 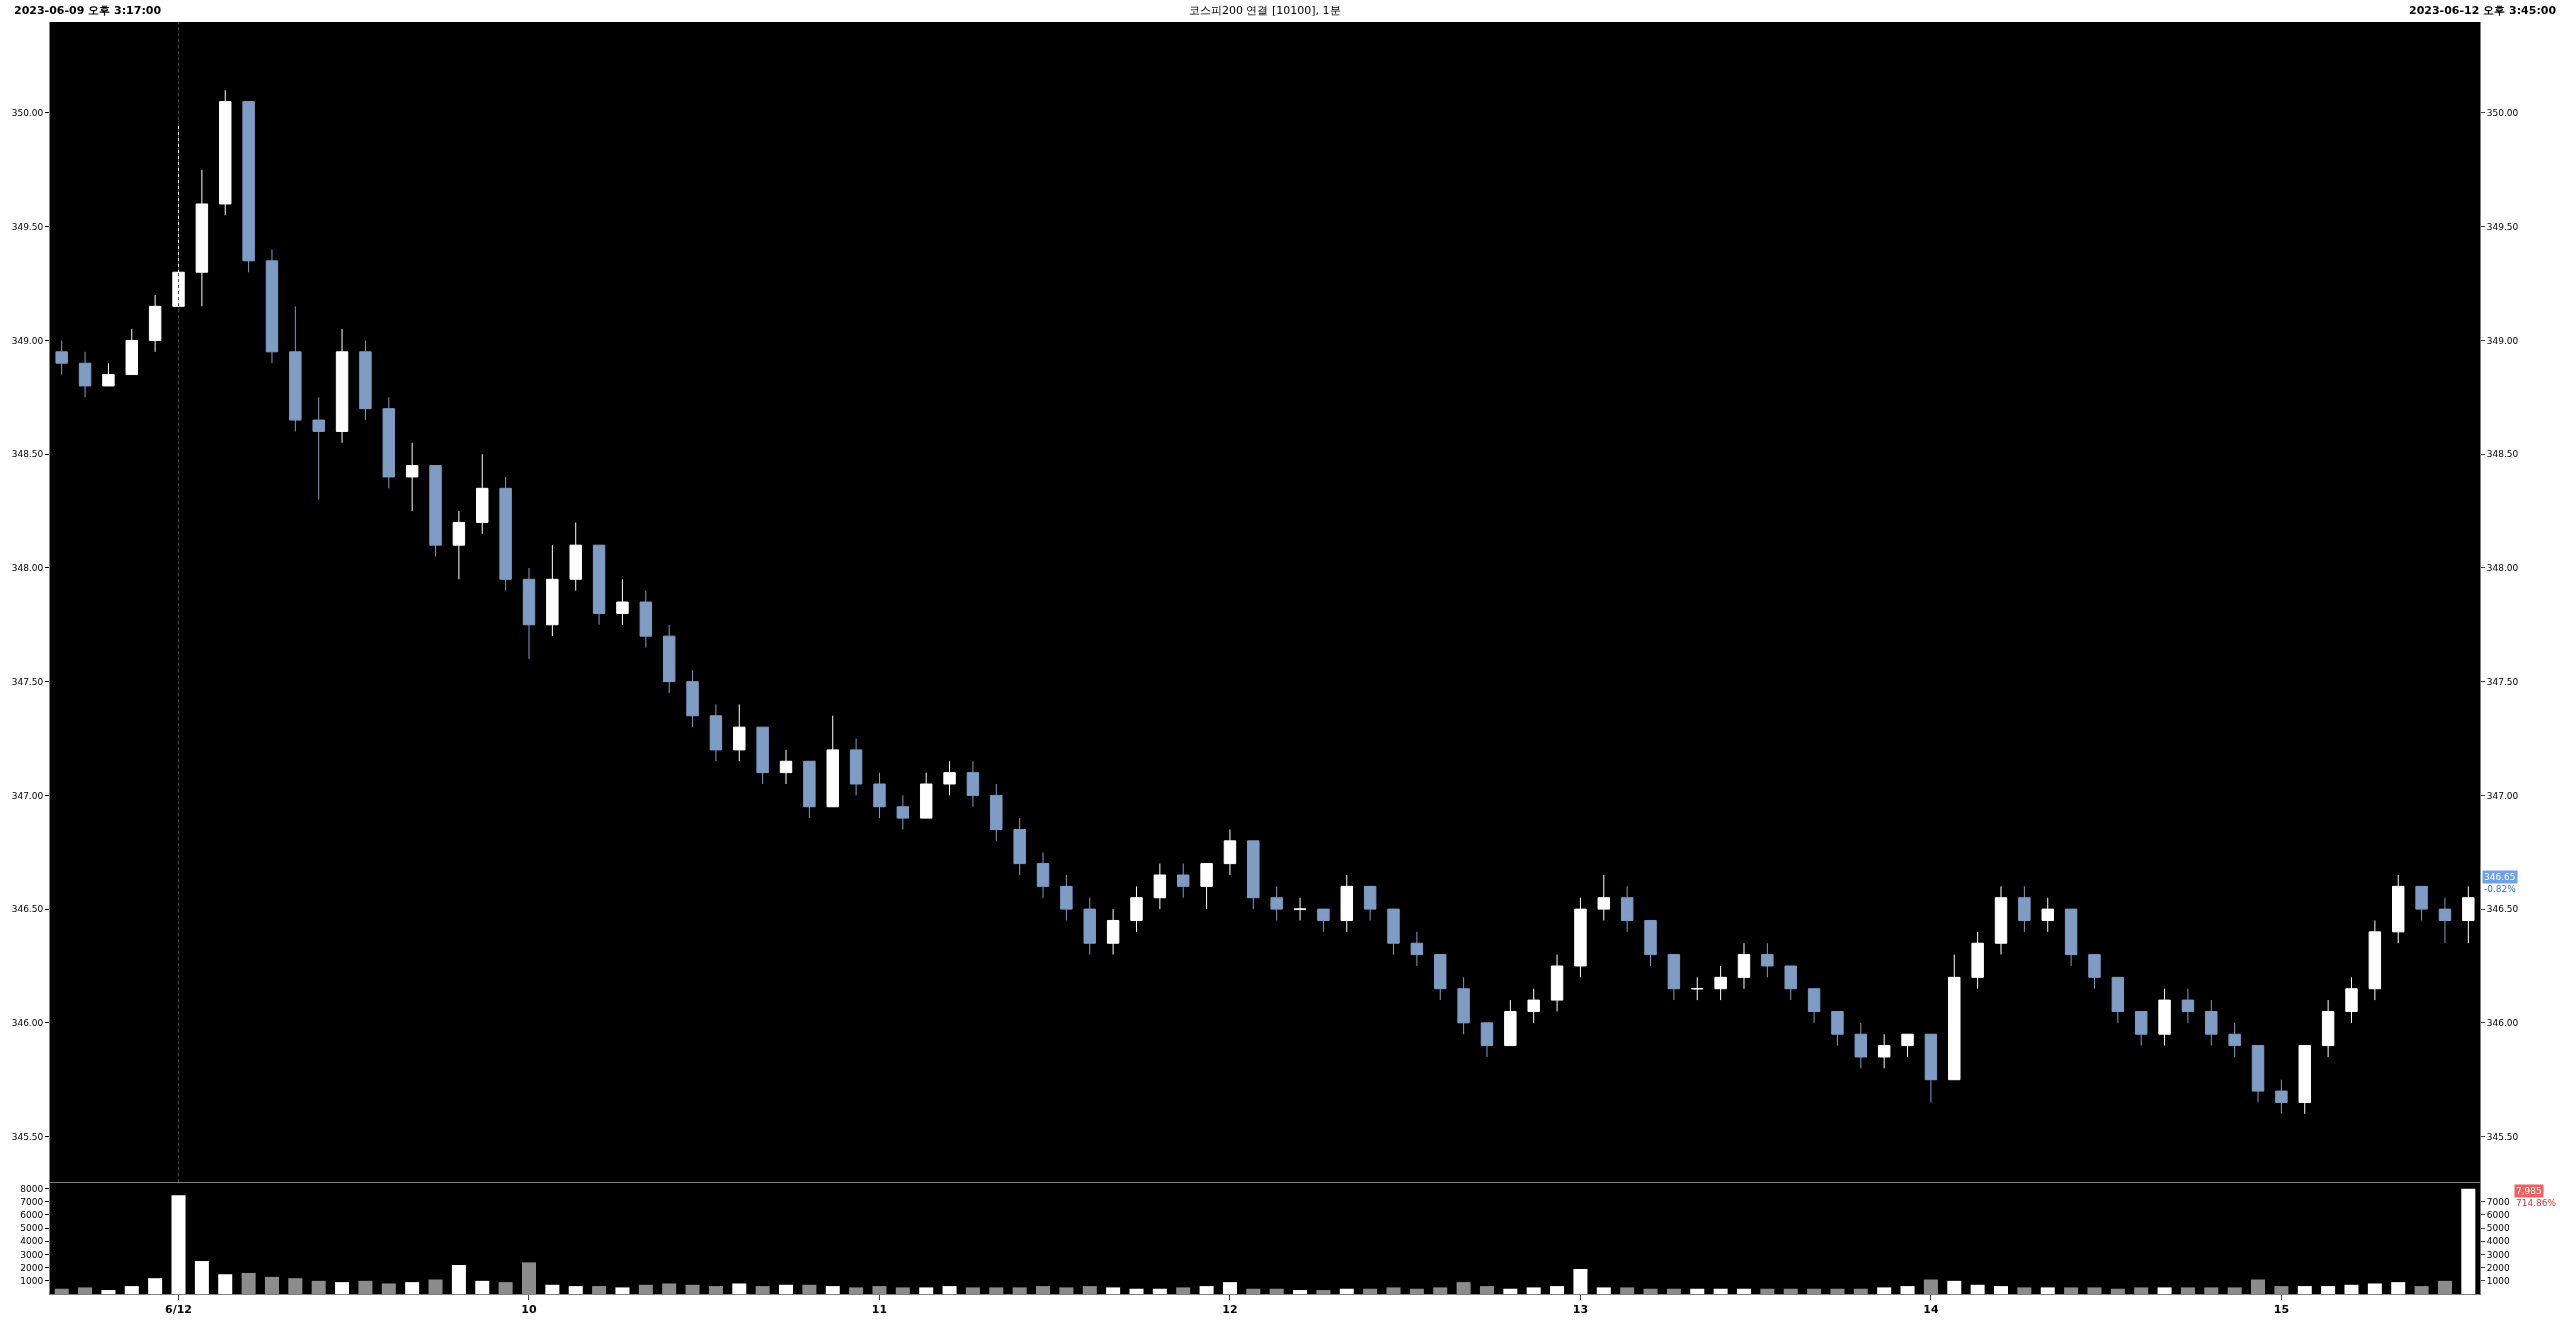 I want to click on y2-tick-label: 350.00, so click(x=2502, y=113).